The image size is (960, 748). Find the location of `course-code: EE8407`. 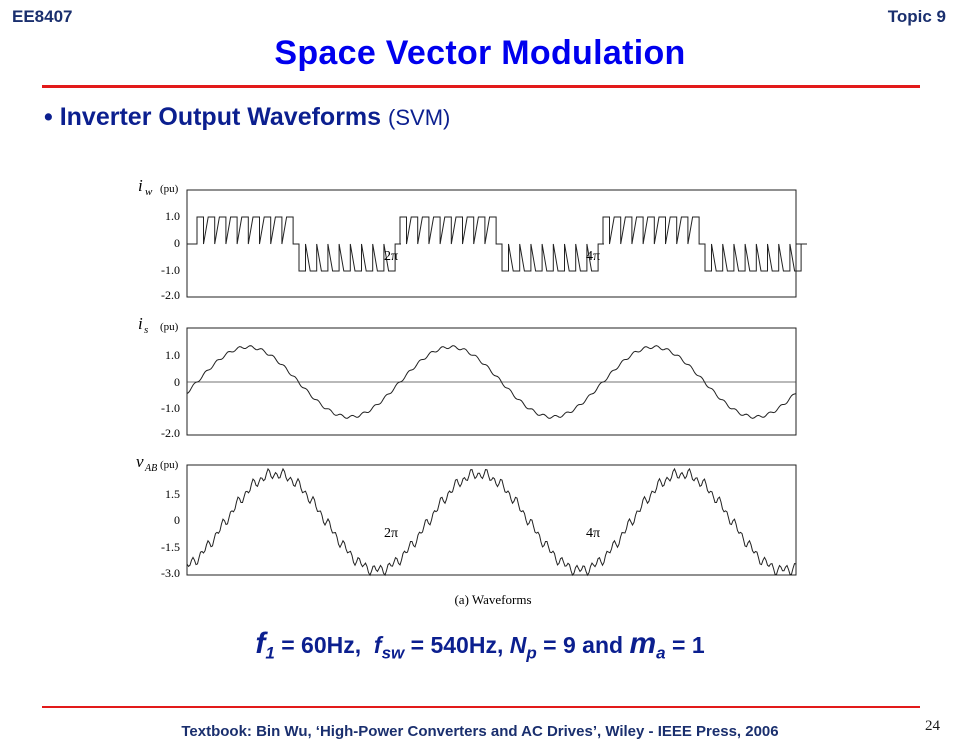

course-code: EE8407 is located at coordinates (42, 16).